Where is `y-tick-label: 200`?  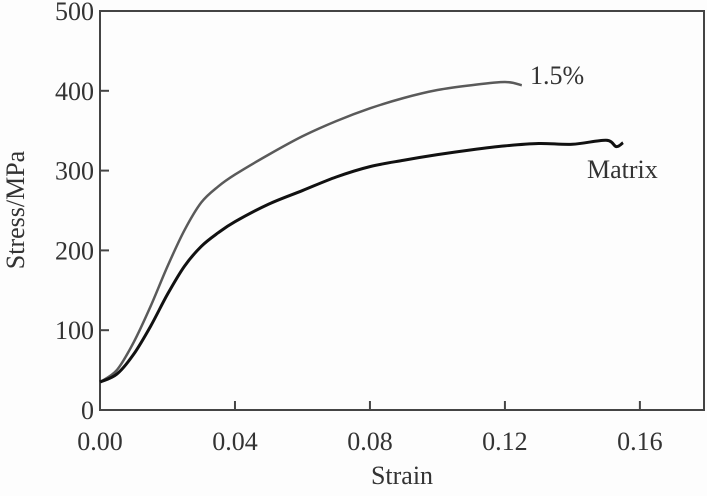
y-tick-label: 200 is located at coordinates (74, 250).